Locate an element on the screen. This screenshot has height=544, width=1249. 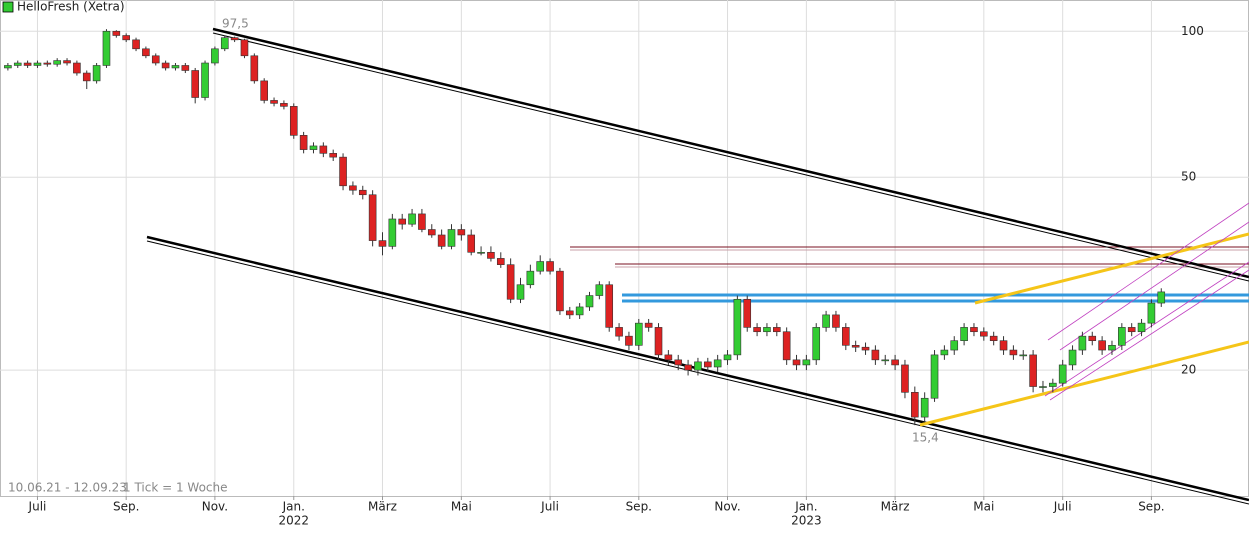
x-year-label: 2022 is located at coordinates (293, 521).